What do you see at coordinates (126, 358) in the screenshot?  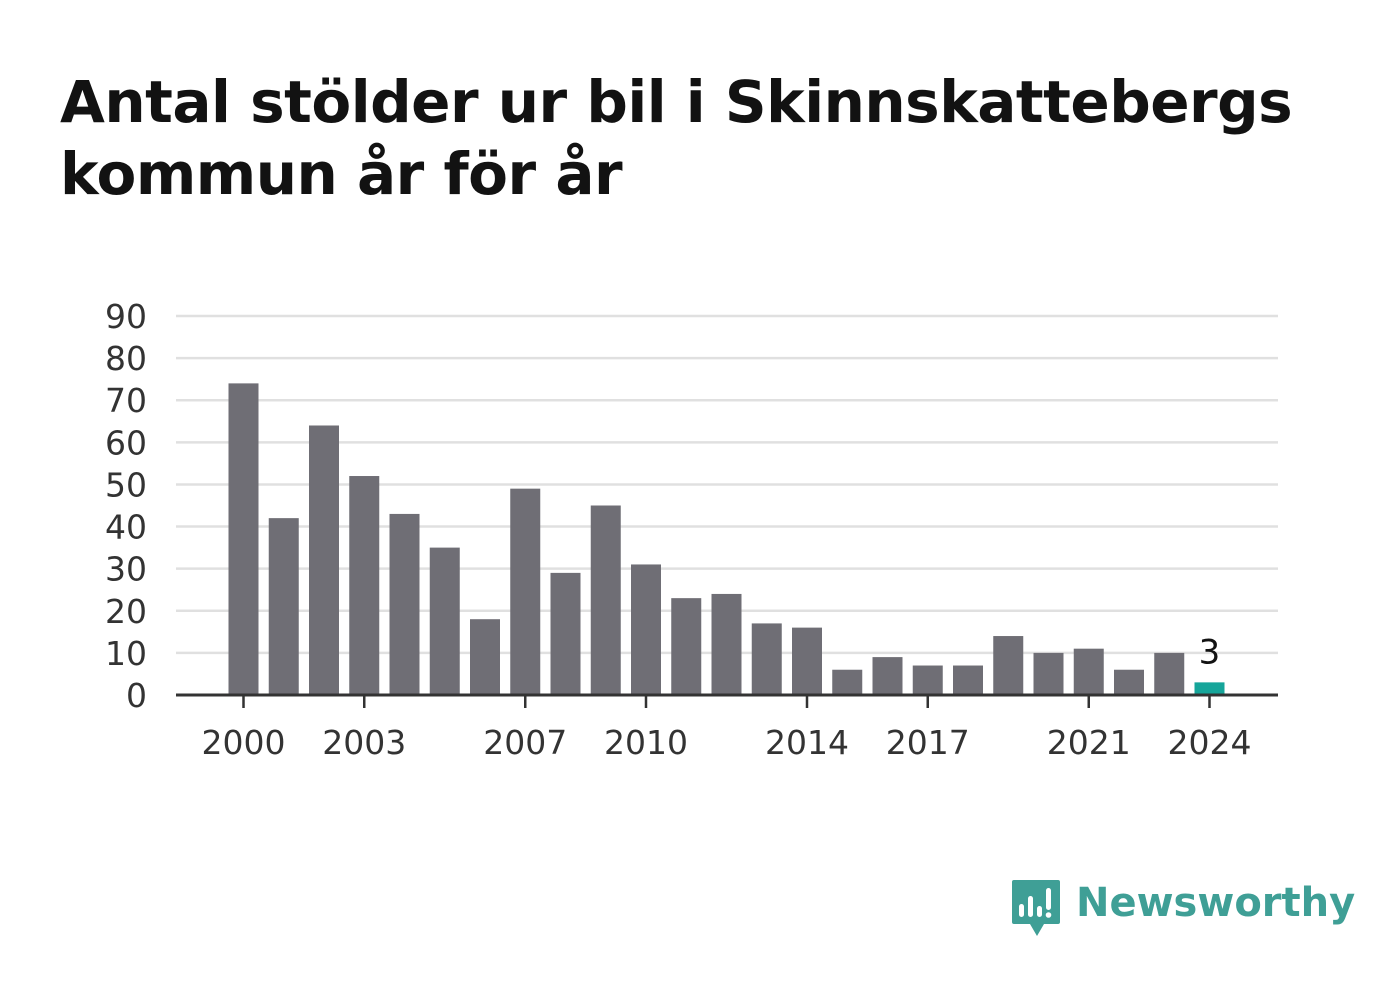 I see `y-tick-label: 80` at bounding box center [126, 358].